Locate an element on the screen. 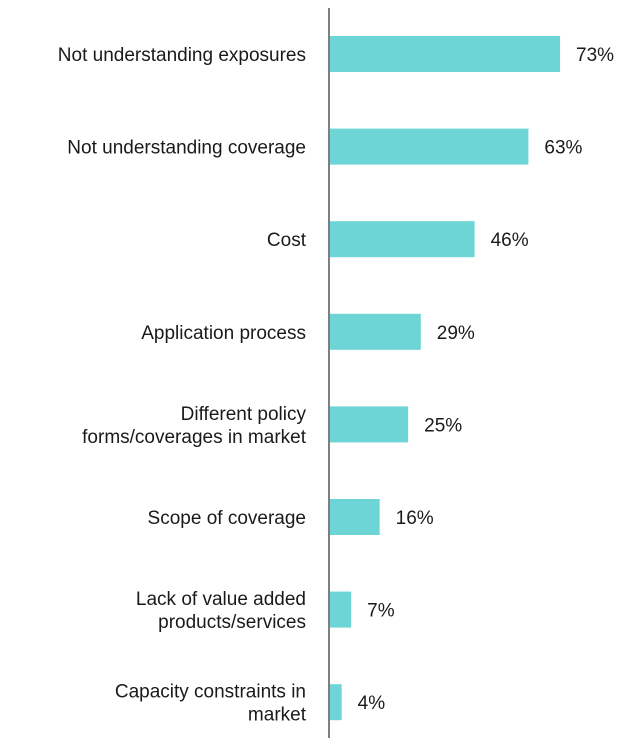 Image resolution: width=626 pixels, height=740 pixels. category-label-6-line-1: products/services is located at coordinates (232, 622).